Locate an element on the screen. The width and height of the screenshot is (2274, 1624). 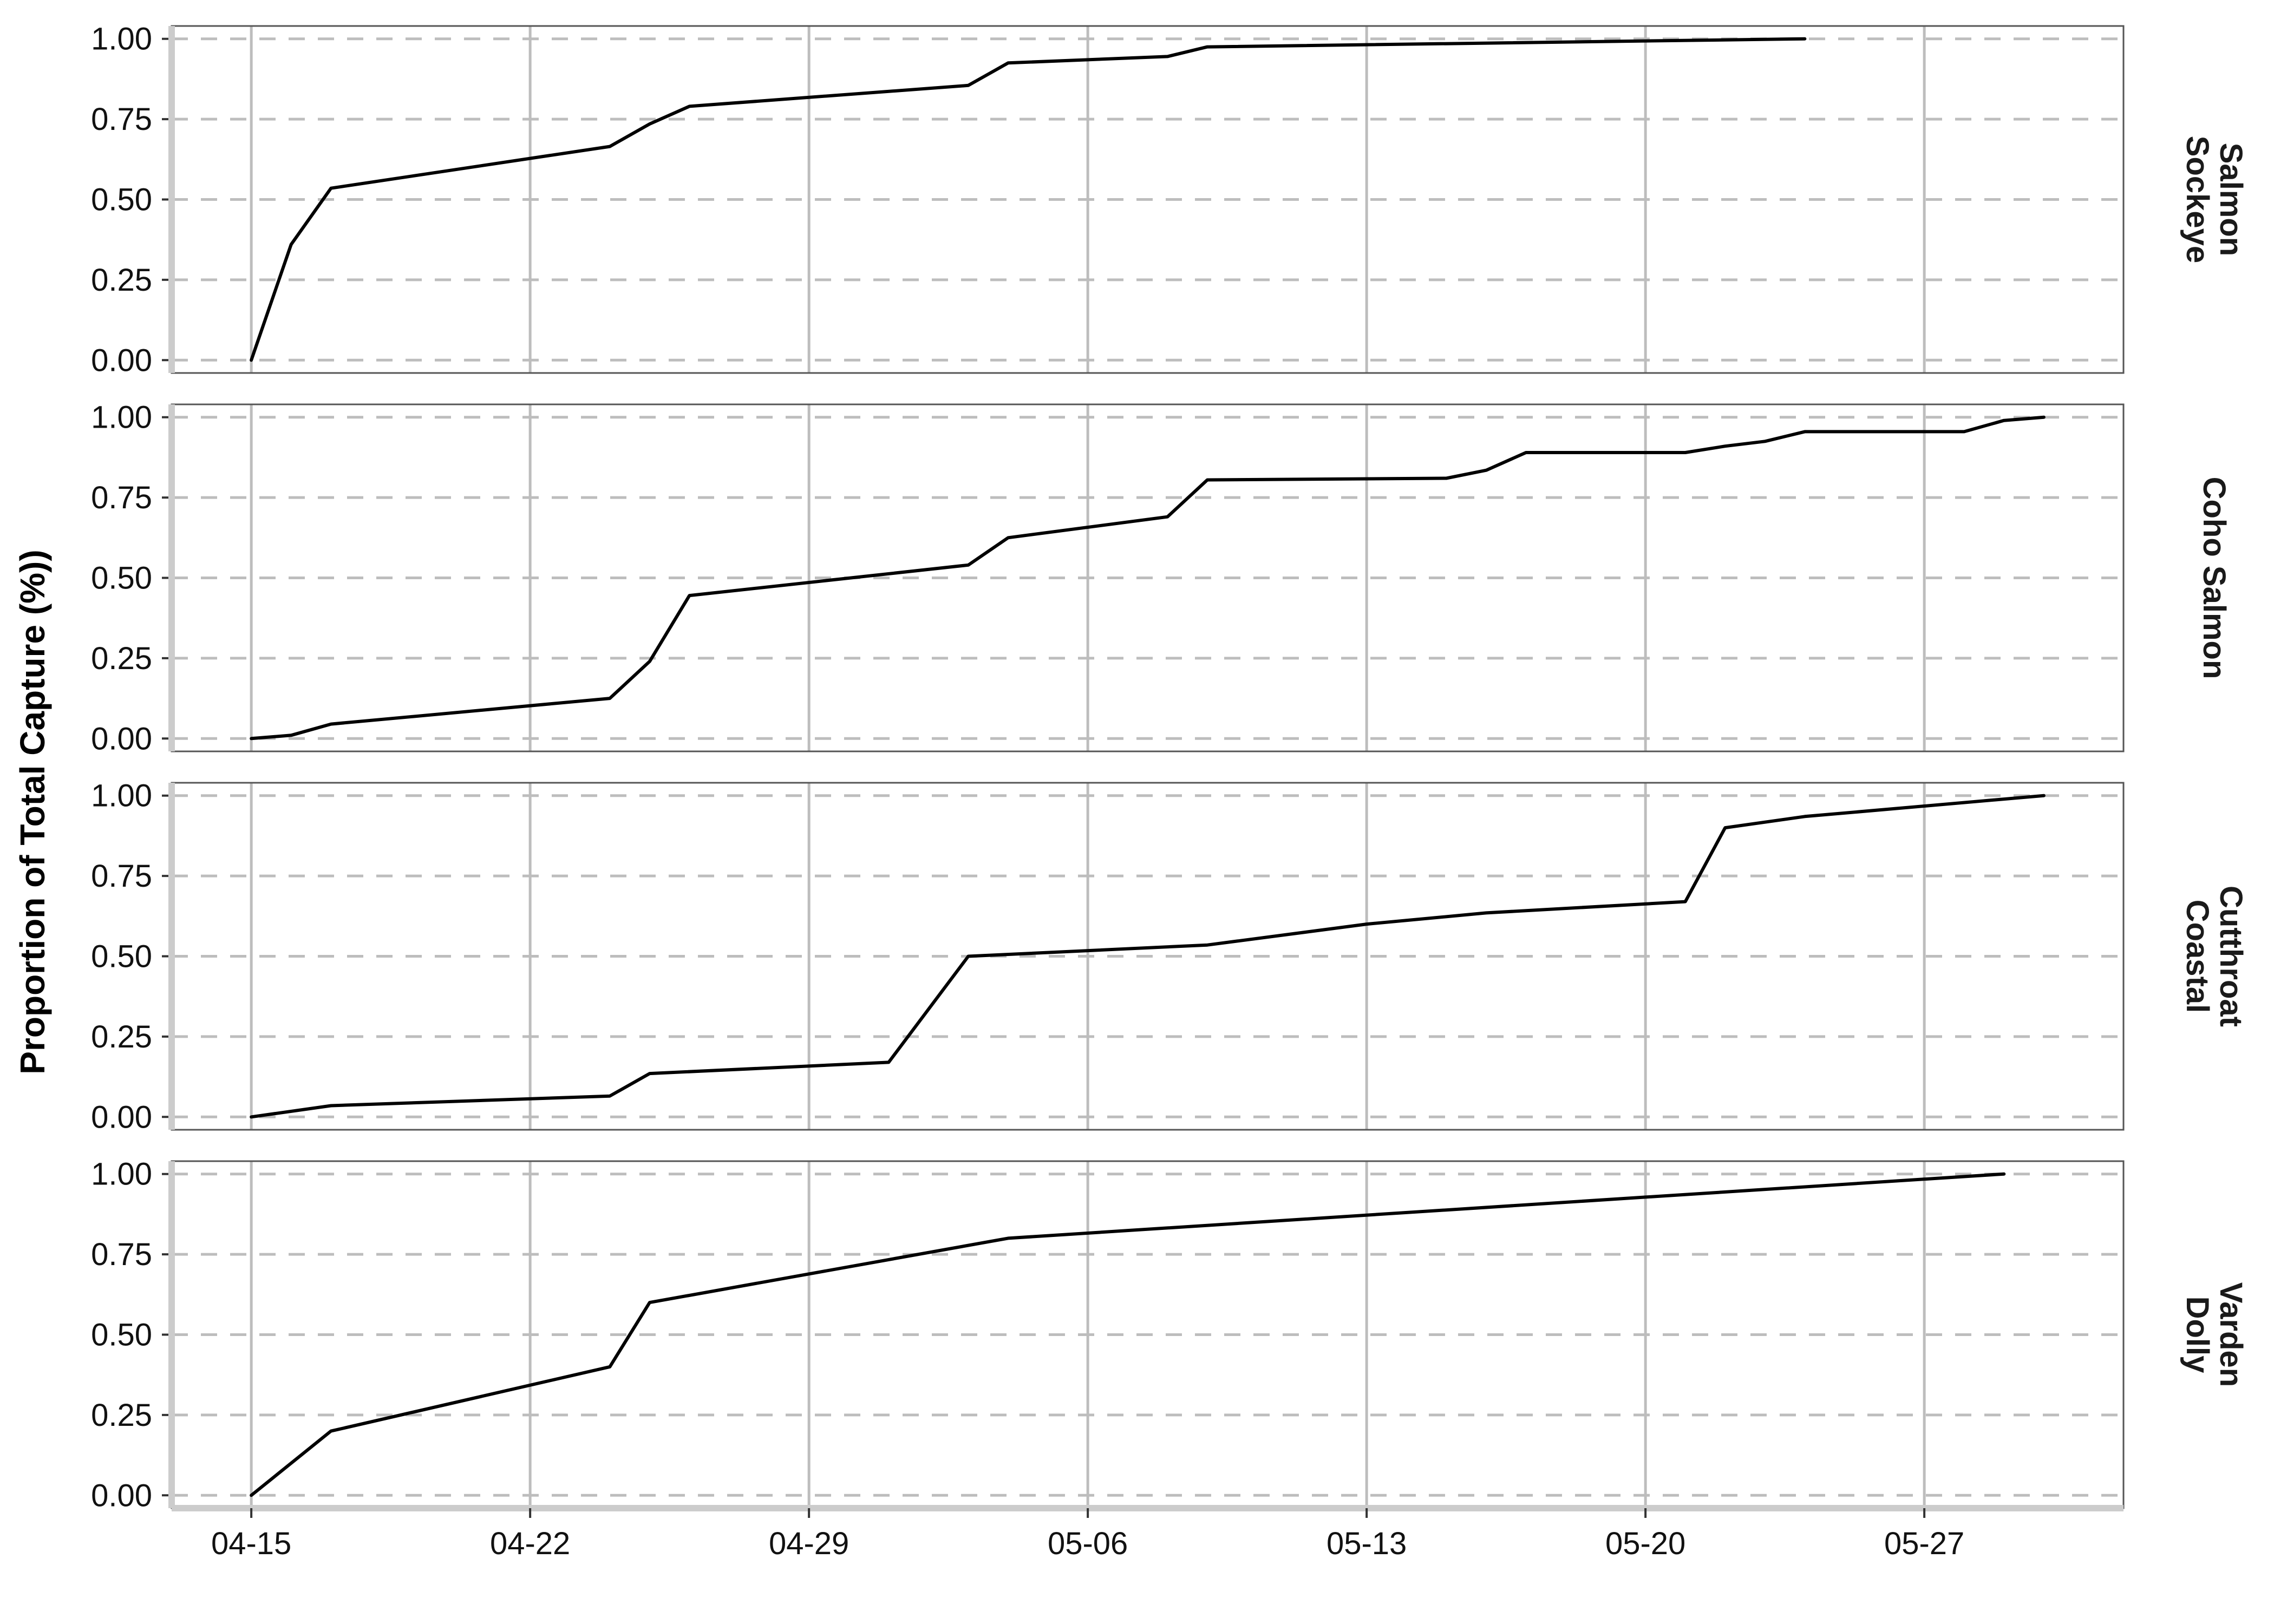
facet-strip-label: Coho Salmon is located at coordinates (2215, 578).